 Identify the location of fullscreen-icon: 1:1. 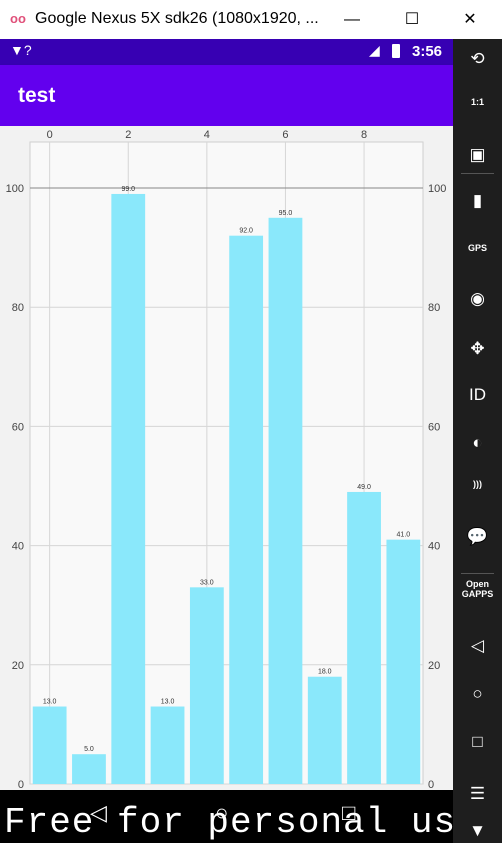
(477, 102).